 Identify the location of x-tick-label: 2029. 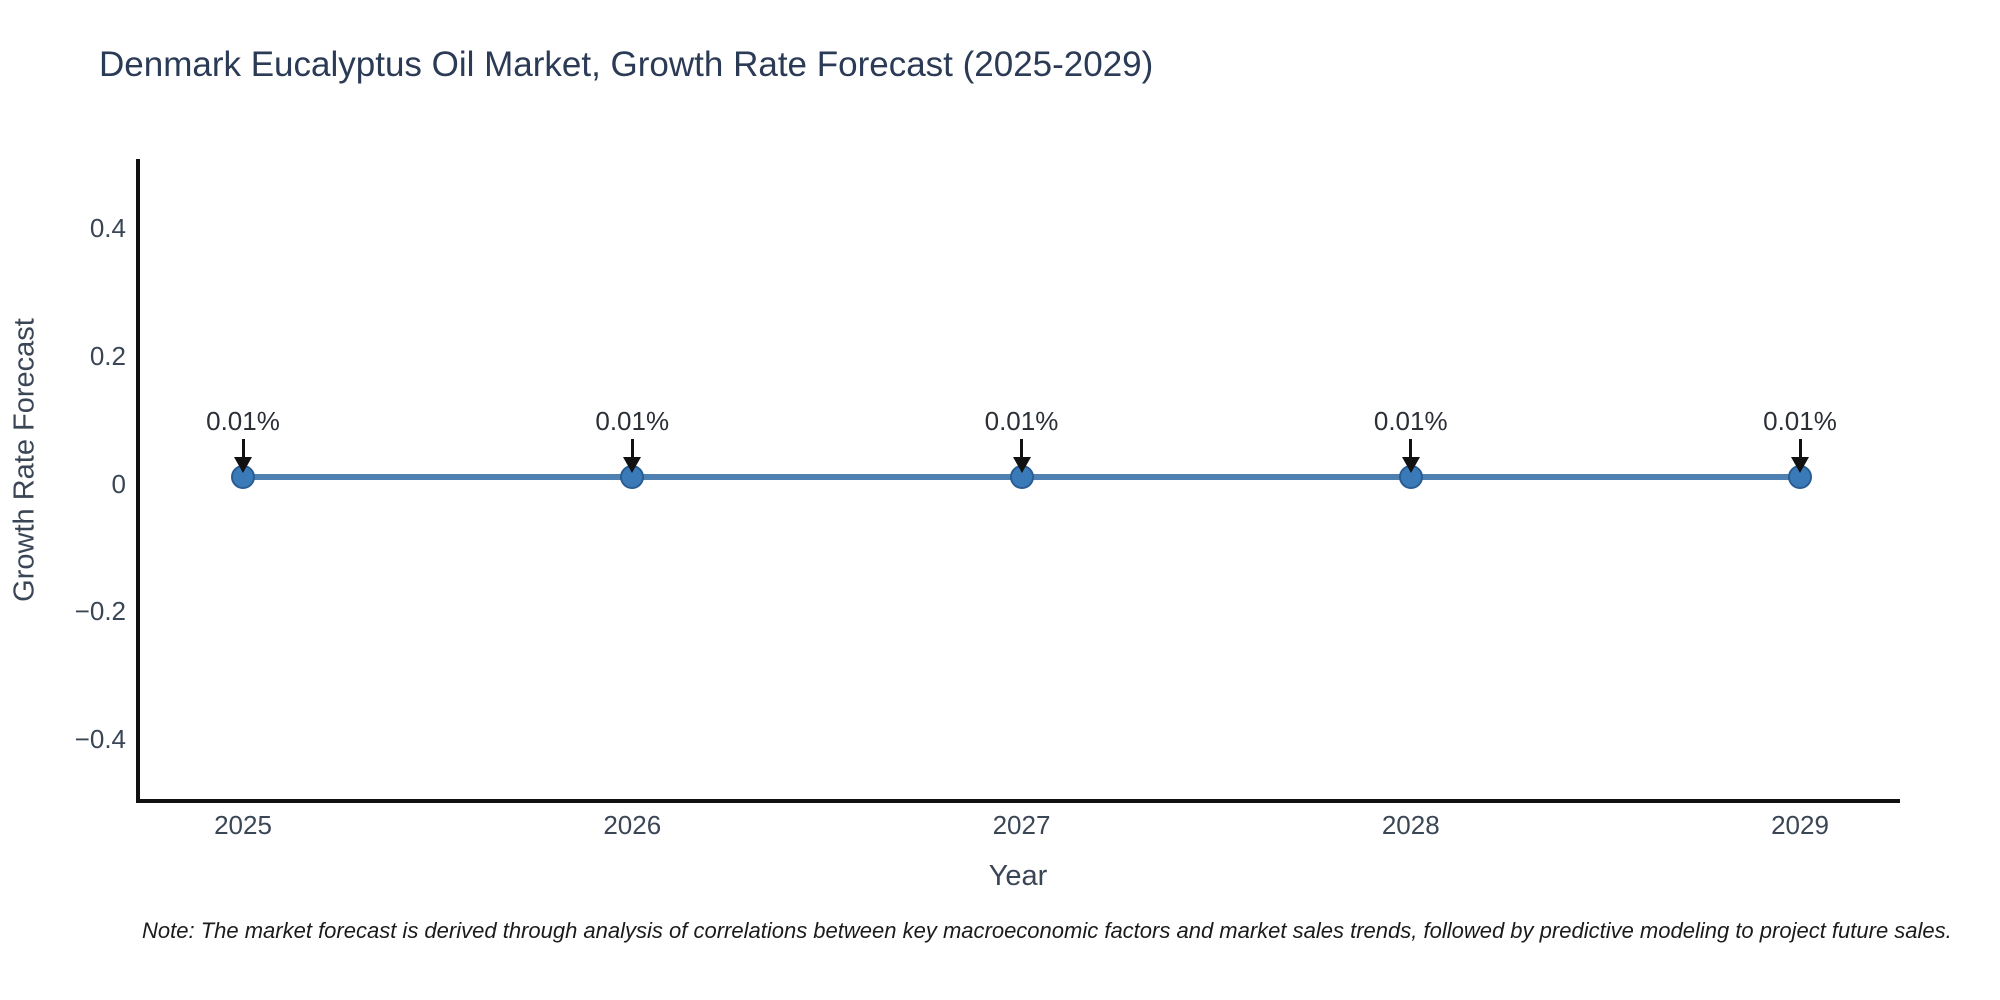
(1800, 825).